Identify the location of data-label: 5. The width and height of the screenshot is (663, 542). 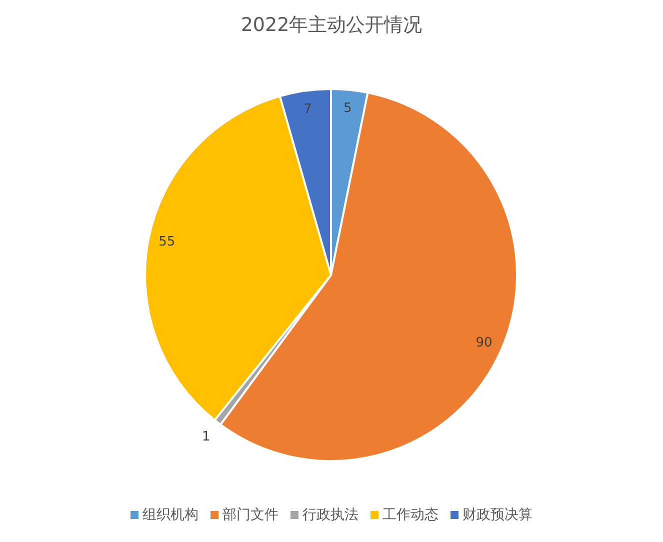
(347, 108).